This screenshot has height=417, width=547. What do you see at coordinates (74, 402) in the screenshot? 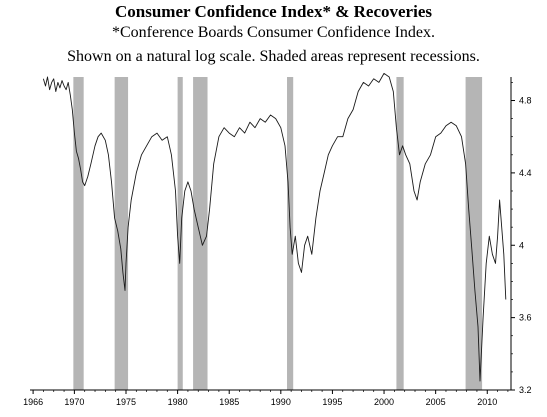
I see `x-tick-label-1970: 1970` at bounding box center [74, 402].